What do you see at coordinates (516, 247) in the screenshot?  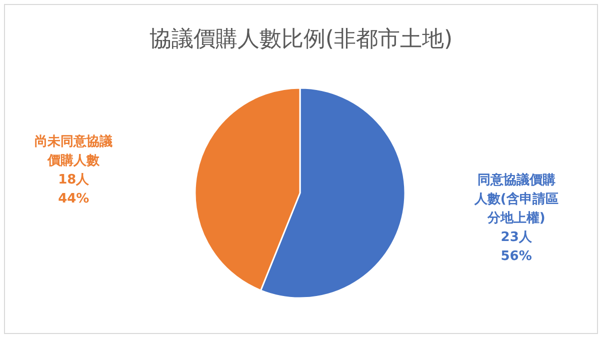 I see `data-label: 23人 56%` at bounding box center [516, 247].